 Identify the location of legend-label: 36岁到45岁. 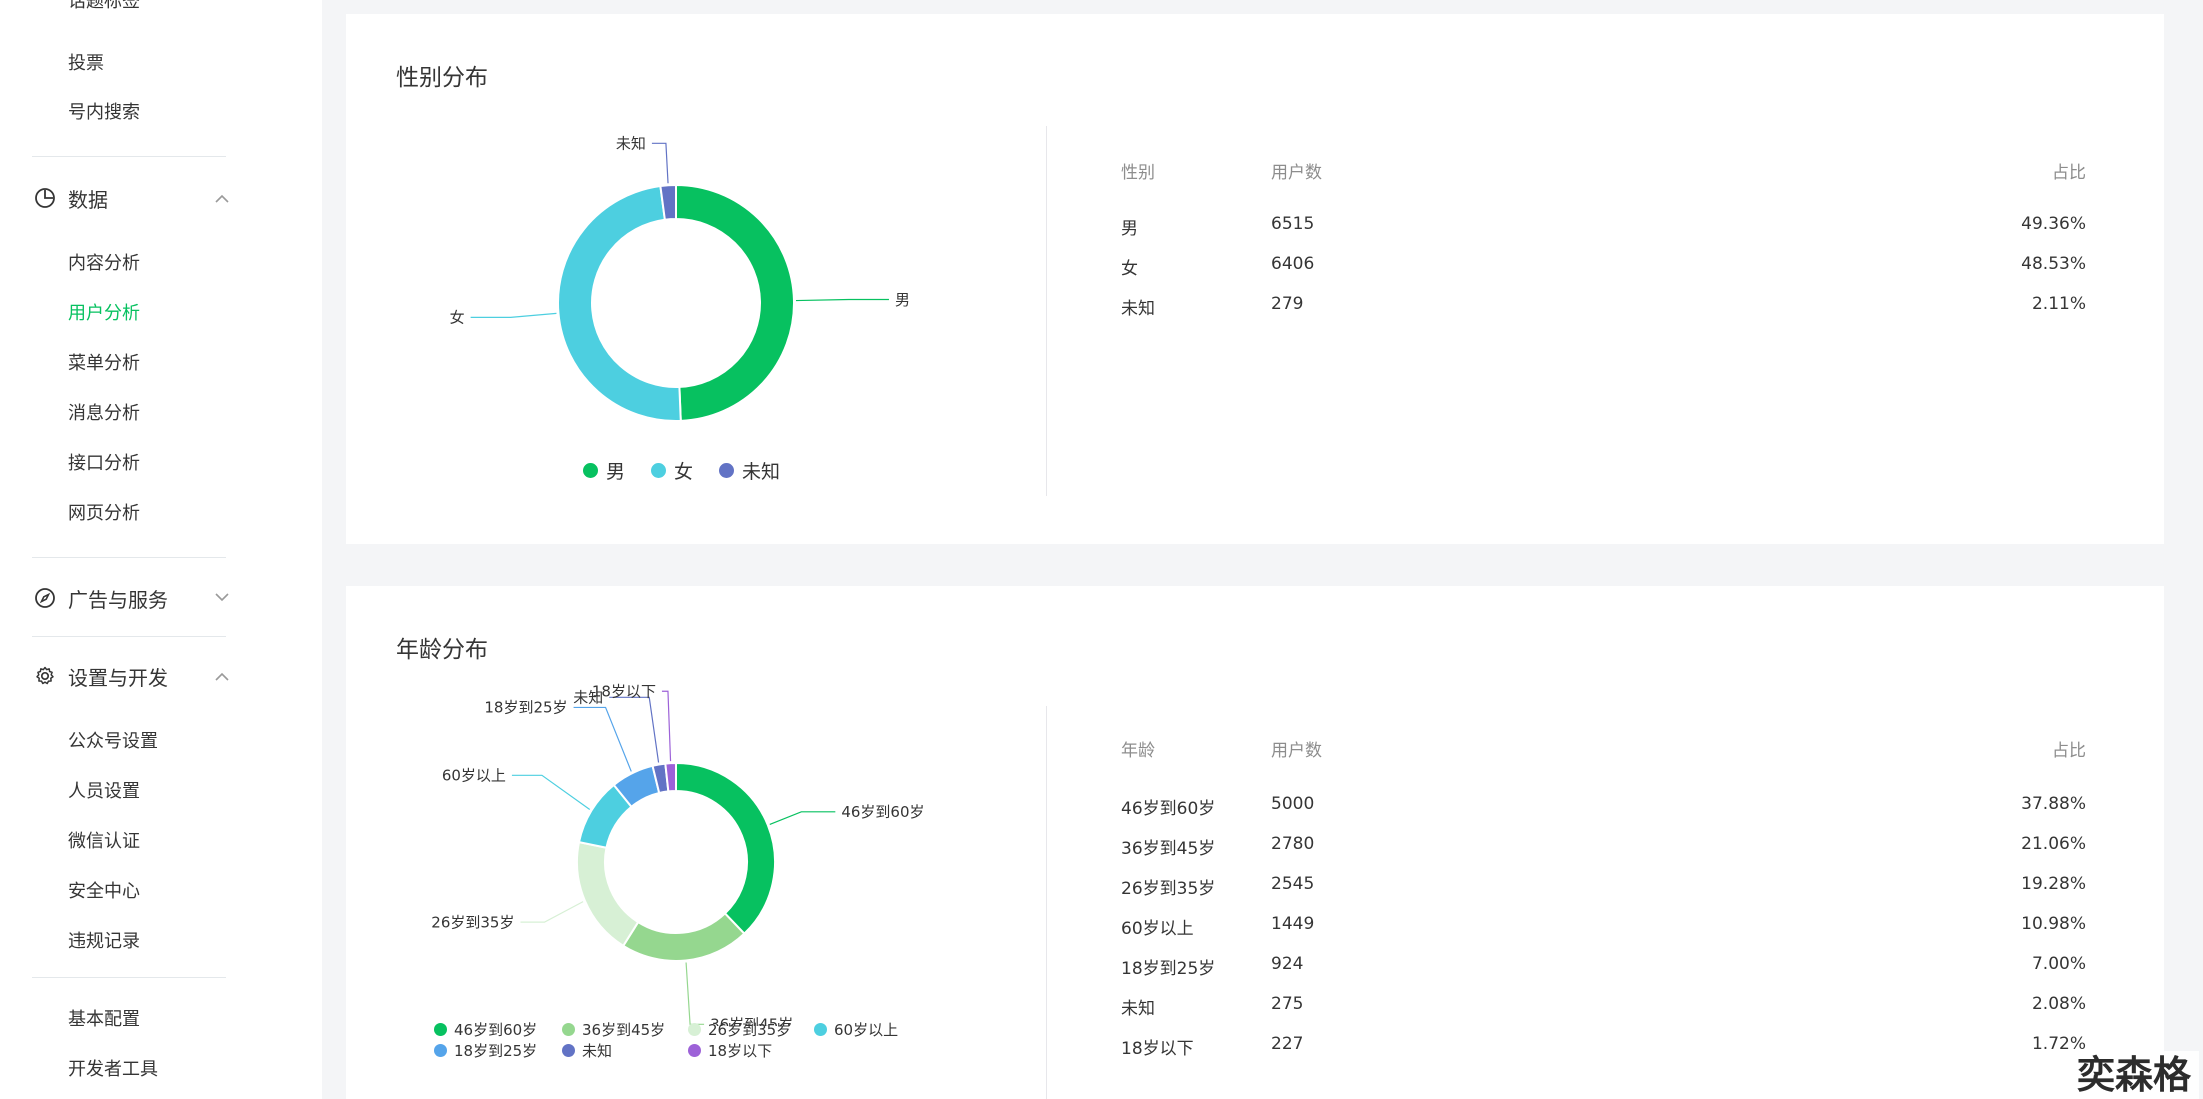
(624, 1030).